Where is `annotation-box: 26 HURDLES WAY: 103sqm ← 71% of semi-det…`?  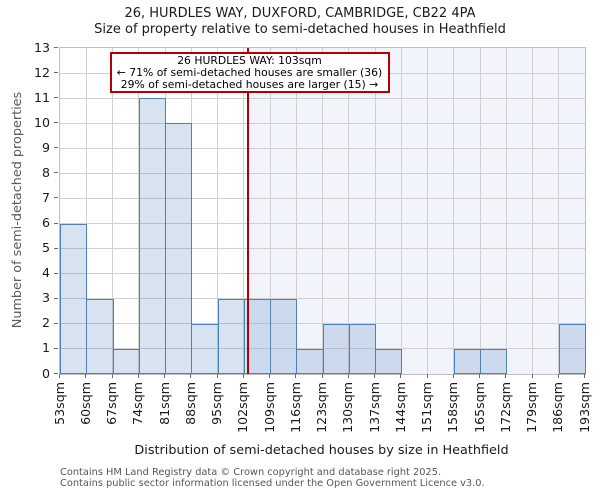 annotation-box: 26 HURDLES WAY: 103sqm ← 71% of semi-det… is located at coordinates (249, 73).